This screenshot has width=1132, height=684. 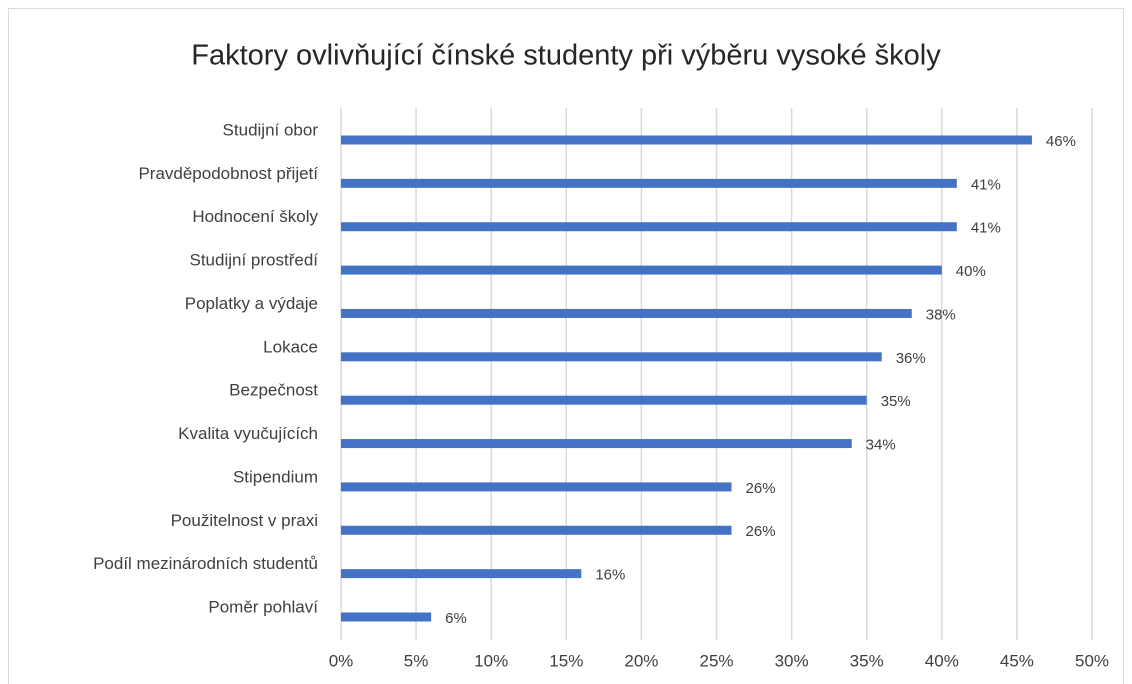 I want to click on x-tick-label: 35%, so click(x=867, y=660).